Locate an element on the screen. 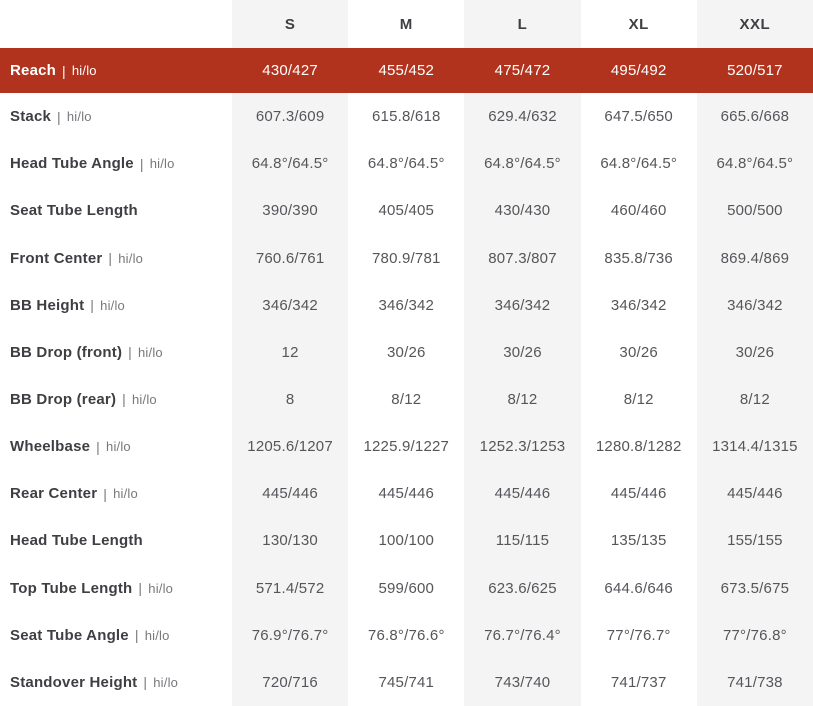  row-label: BB Drop (front) | hi/lo is located at coordinates (116, 352).